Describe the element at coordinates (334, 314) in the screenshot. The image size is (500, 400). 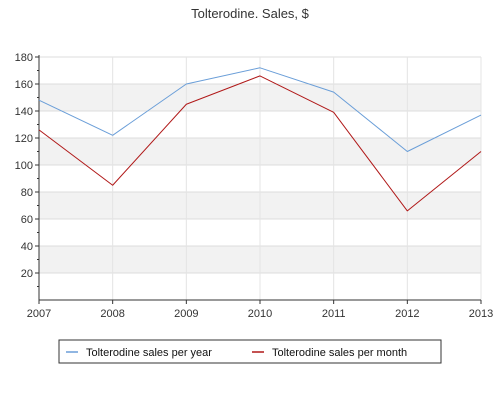
I see `x-tick-label: 2011` at that location.